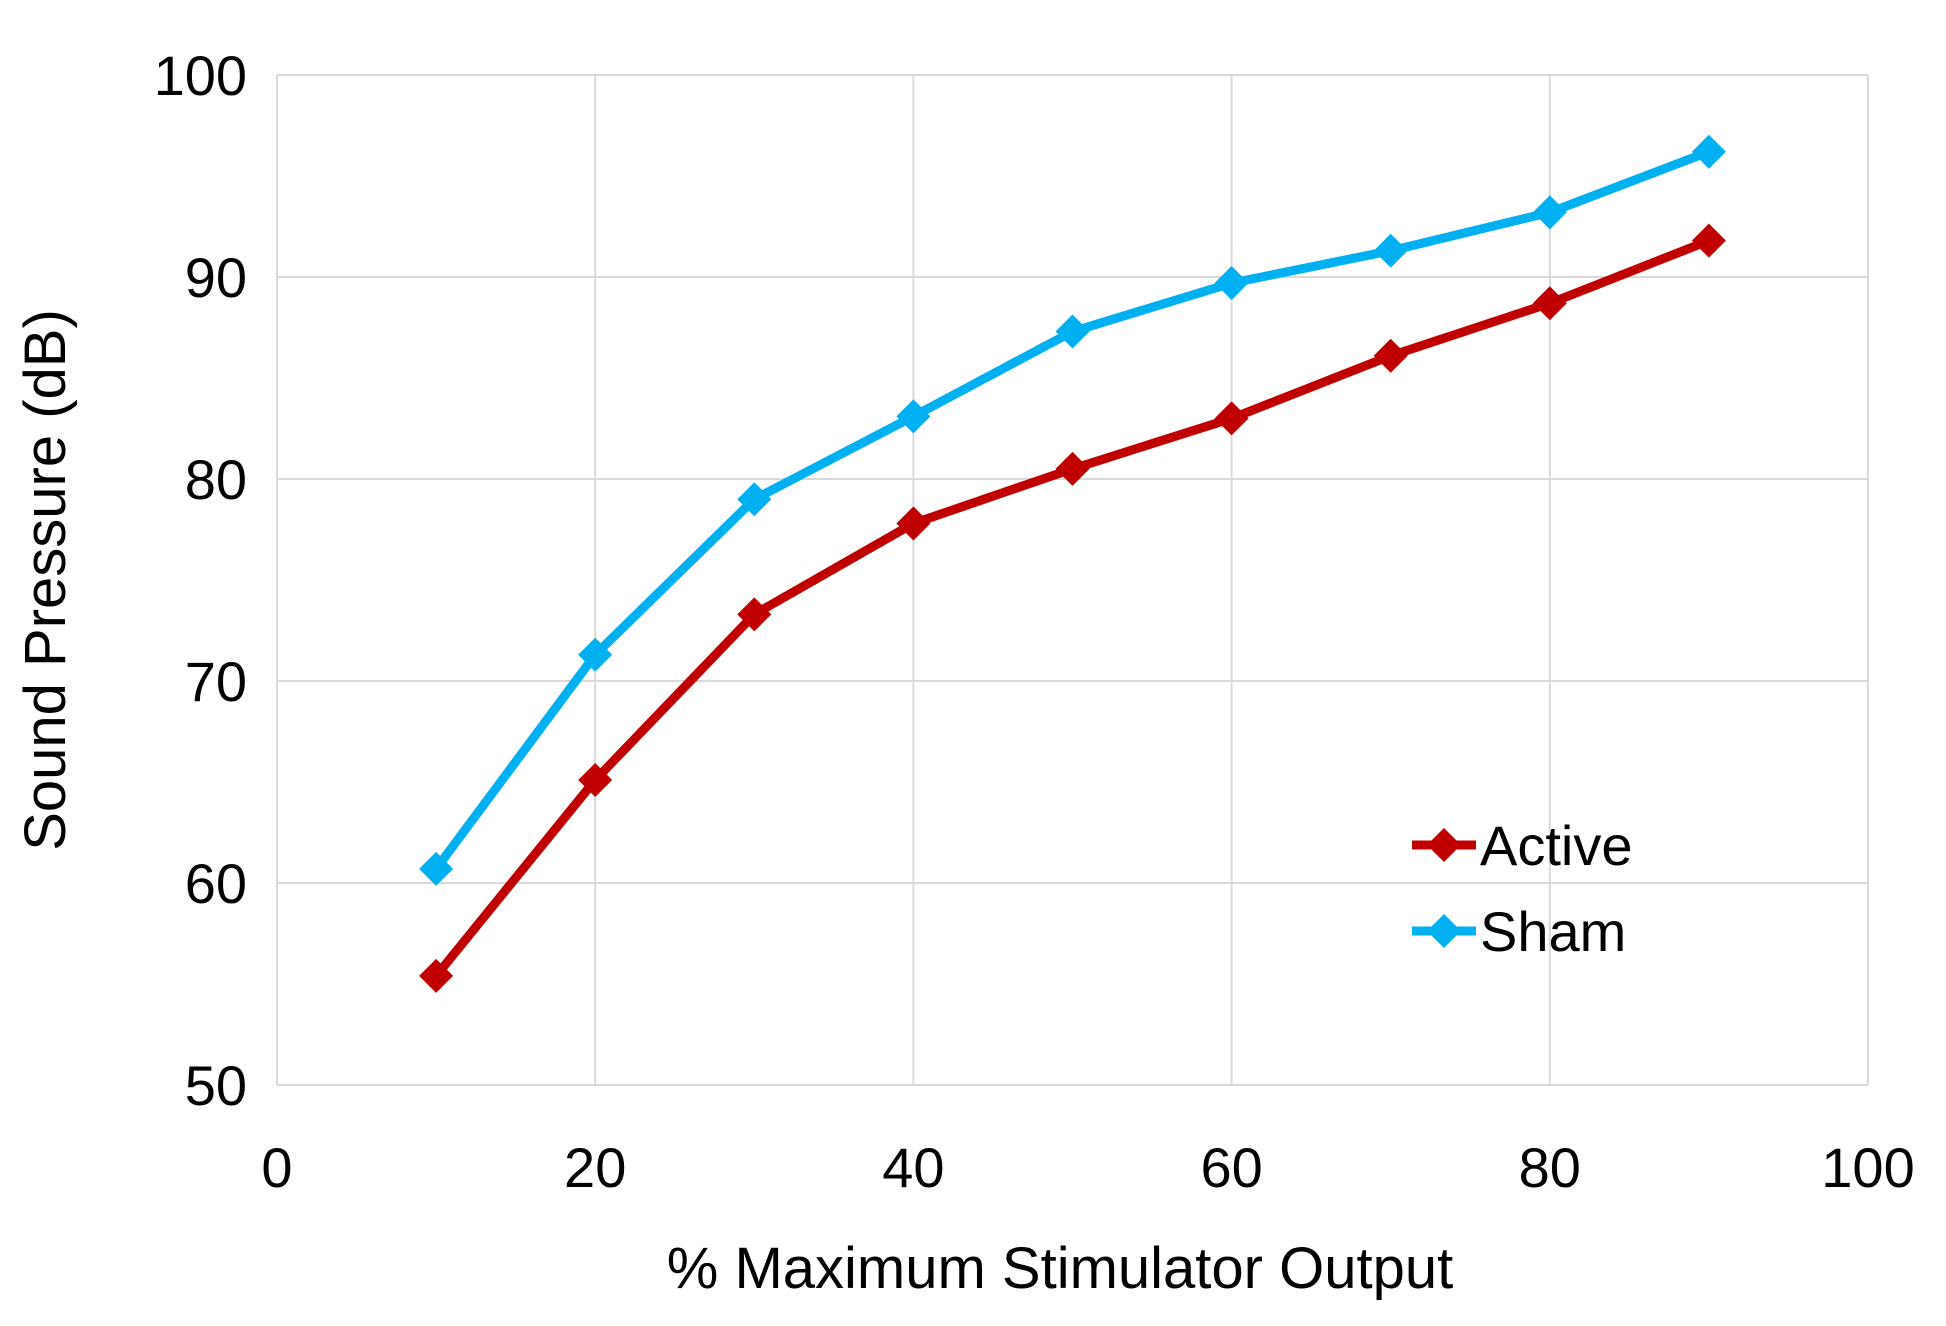  What do you see at coordinates (1867, 1167) in the screenshot?
I see `x-tick-label: 100` at bounding box center [1867, 1167].